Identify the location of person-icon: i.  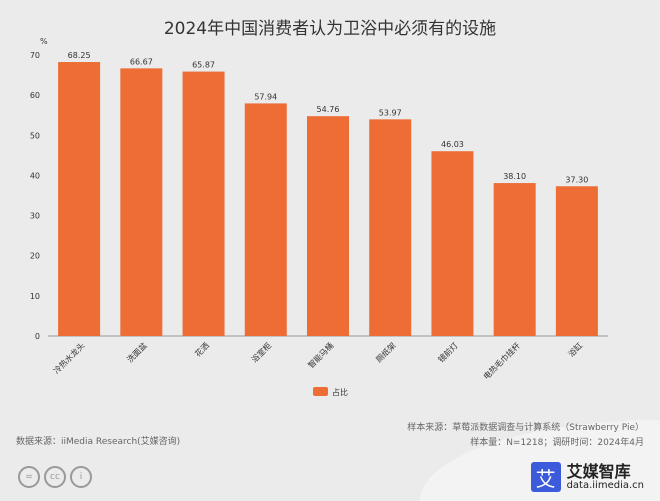
(81, 477).